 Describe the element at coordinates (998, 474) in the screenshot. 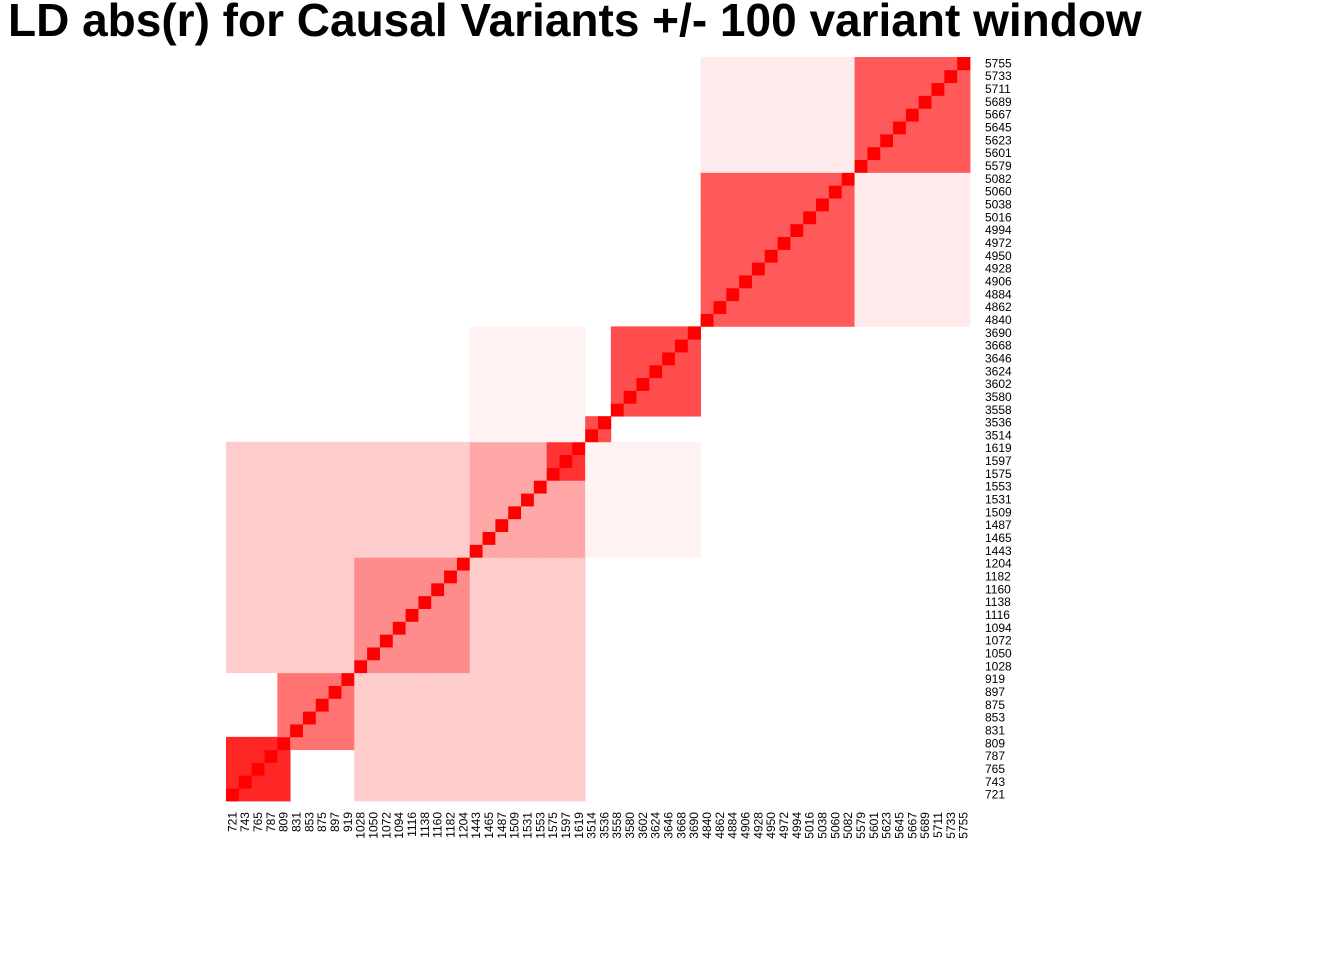

I see `y-tick-label: 1575` at that location.